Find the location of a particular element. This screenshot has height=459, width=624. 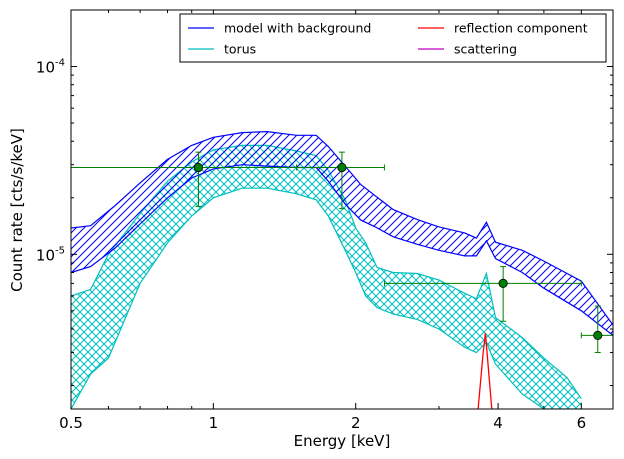

x-tick-label-2: 2 is located at coordinates (356, 423).